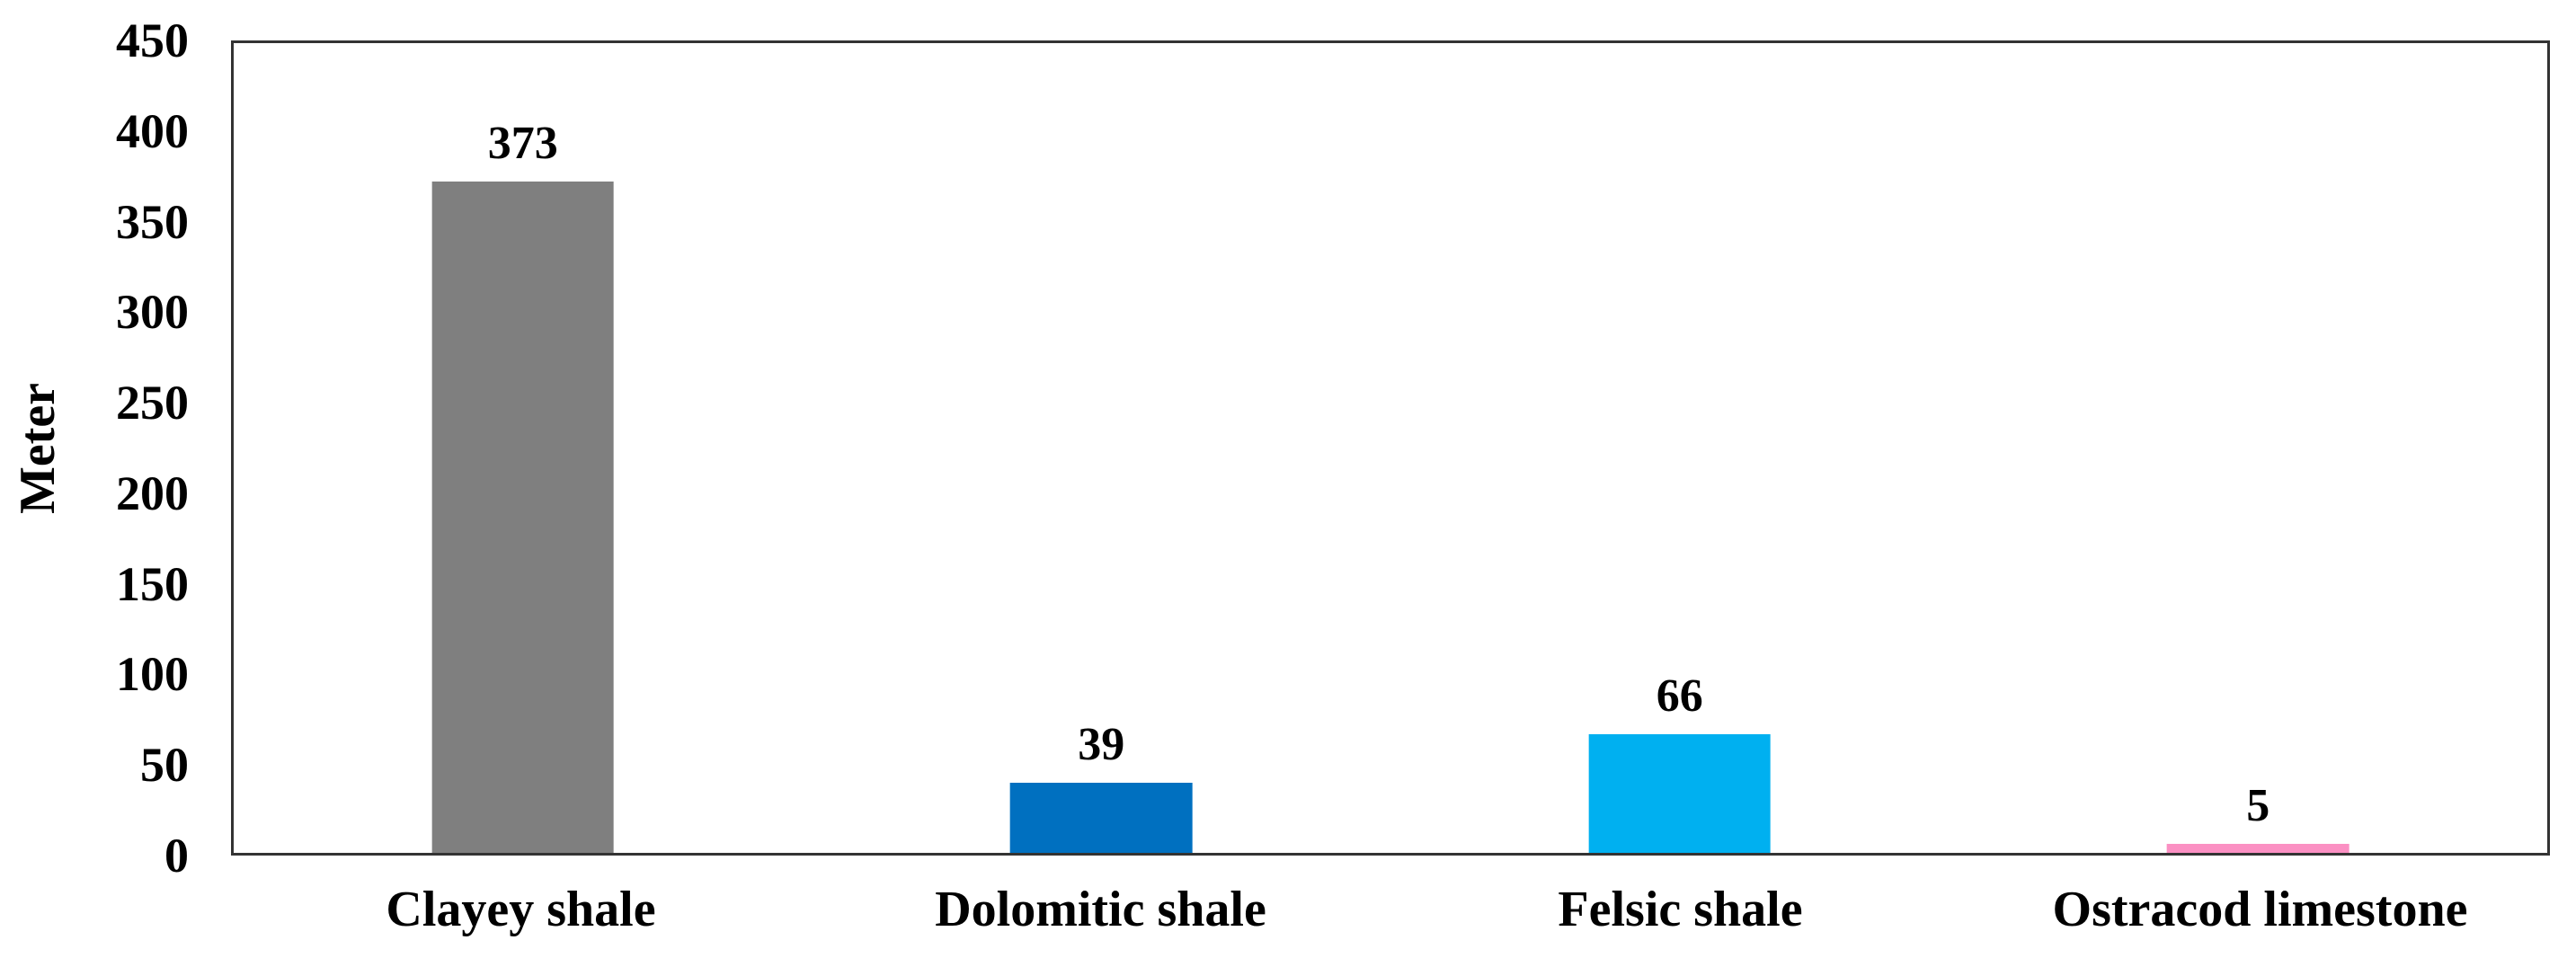 Image resolution: width=2576 pixels, height=958 pixels. Describe the element at coordinates (1679, 696) in the screenshot. I see `bar-value-label: 66` at that location.